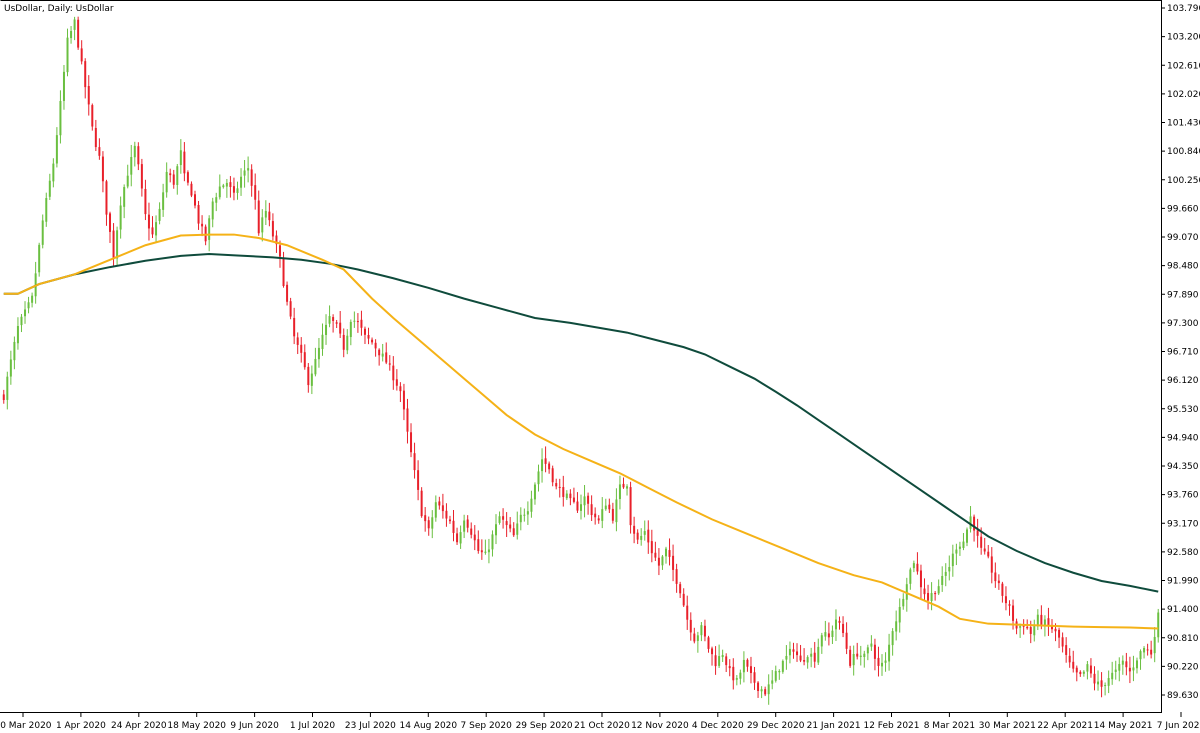 This screenshot has height=733, width=1200. I want to click on time-tick-label: 4 Dec 2020, so click(718, 726).